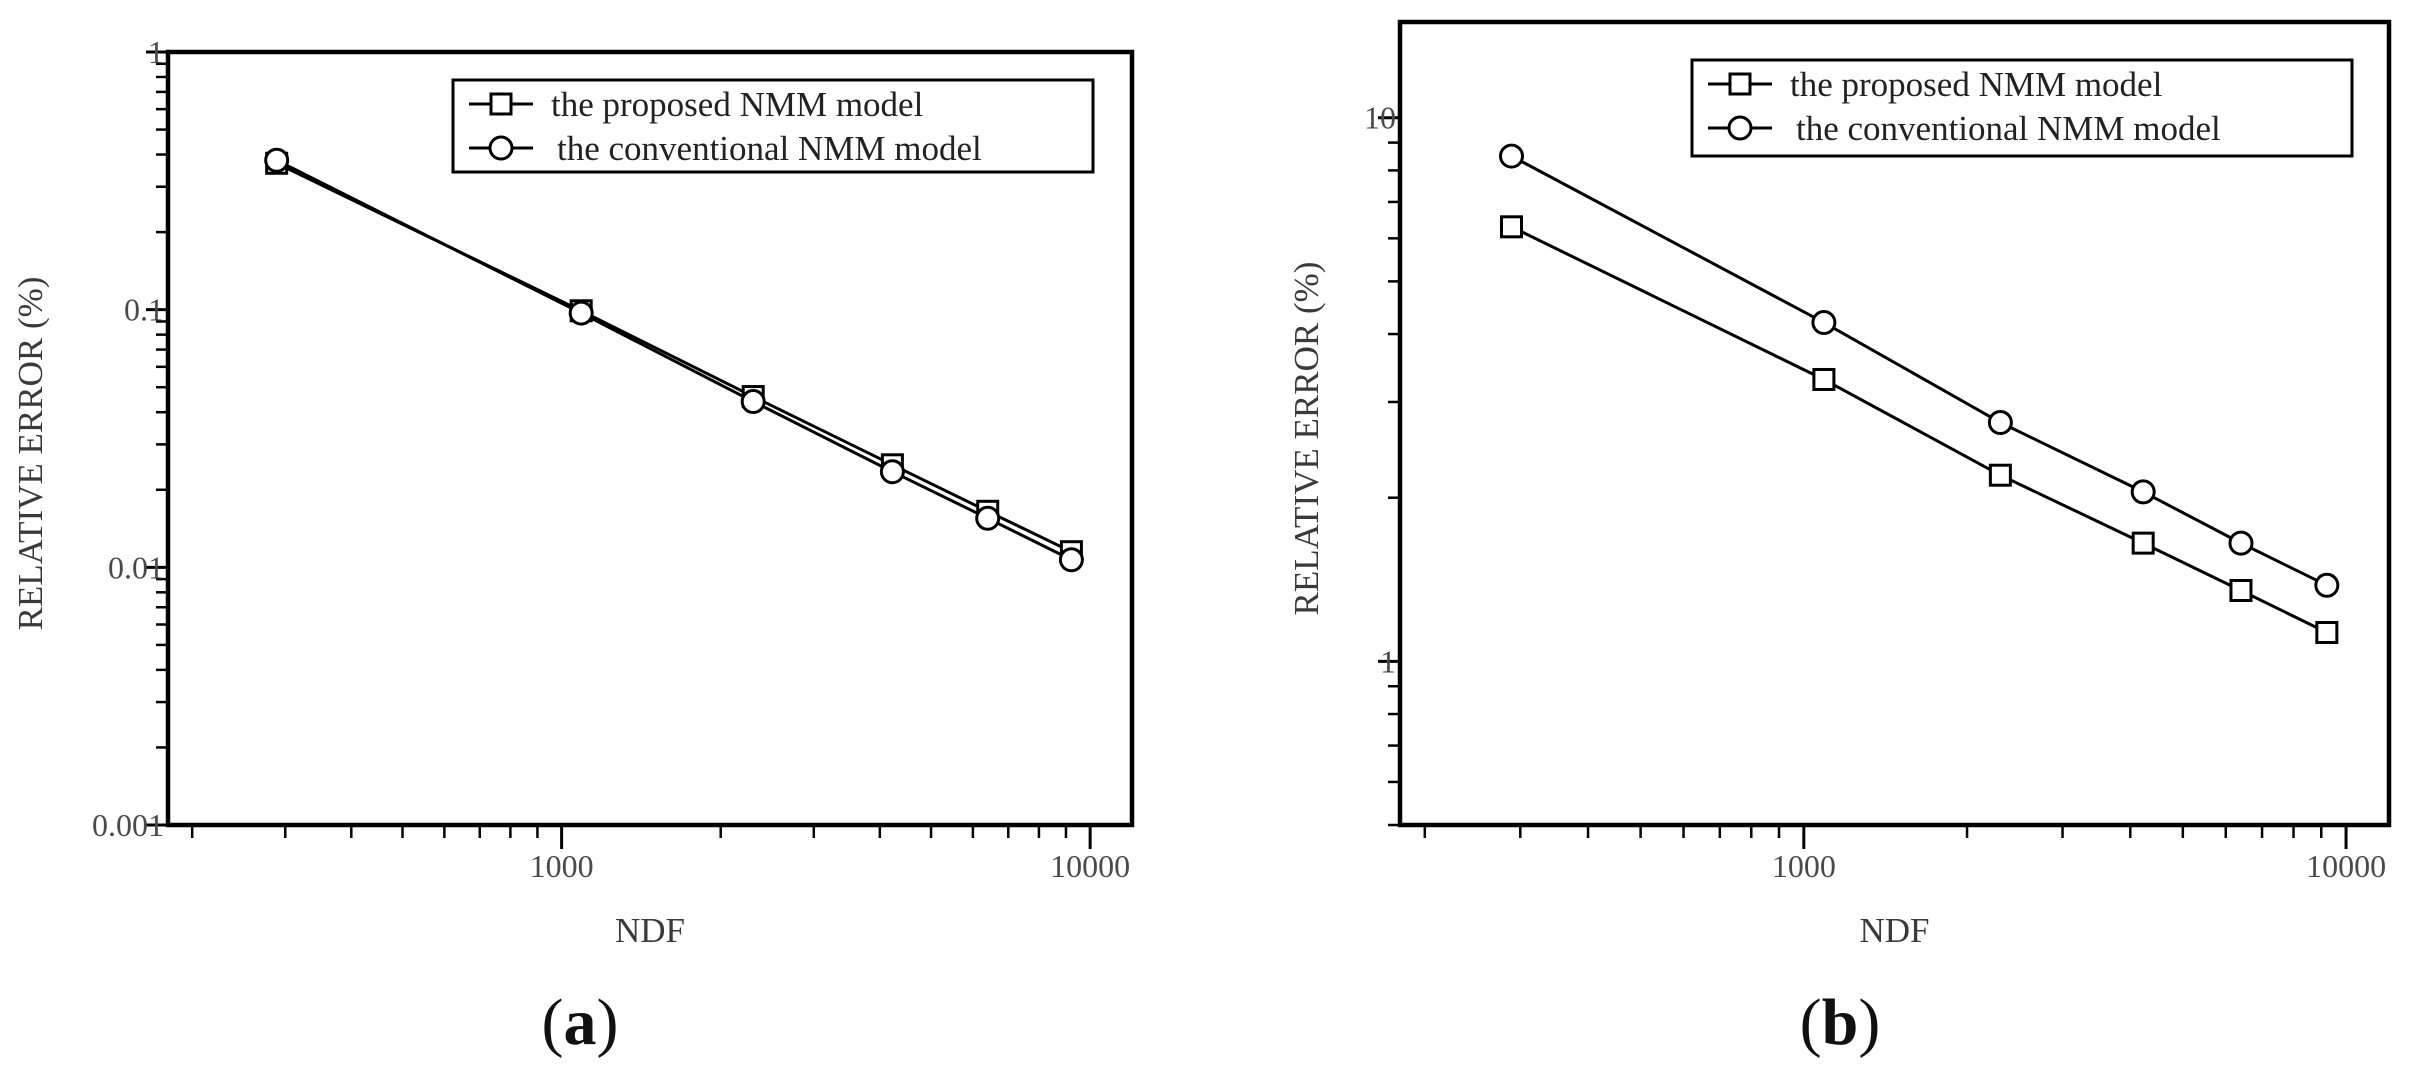  Describe the element at coordinates (144, 310) in the screenshot. I see `y-tick-label: 0.1` at that location.